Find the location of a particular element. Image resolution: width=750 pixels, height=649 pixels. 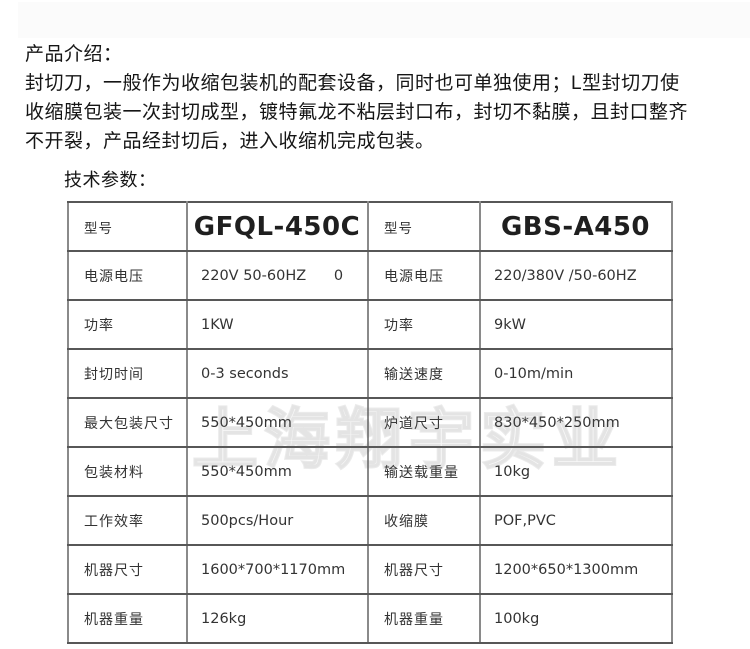

spec-table-row: 电源电压 220V 50-60HZ 0 电源电压 220/380V /50-60HZ is located at coordinates (370, 275).